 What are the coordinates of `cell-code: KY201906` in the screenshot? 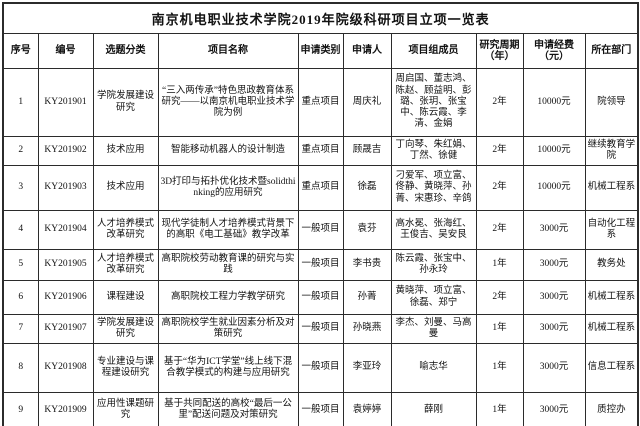 It's located at (65, 297).